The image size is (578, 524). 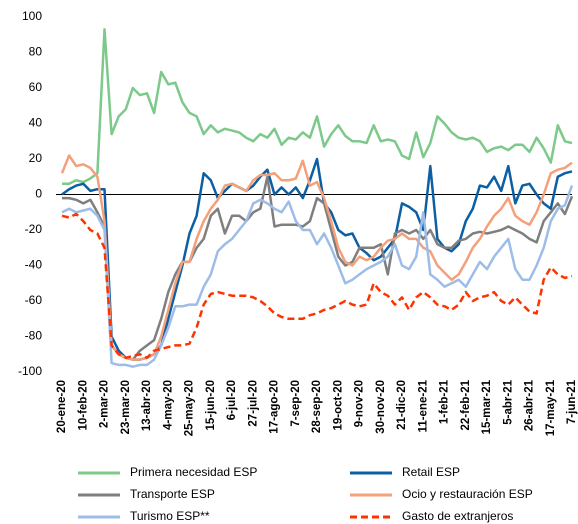 What do you see at coordinates (381, 407) in the screenshot?
I see `x-tick-label: 30-nov-20` at bounding box center [381, 407].